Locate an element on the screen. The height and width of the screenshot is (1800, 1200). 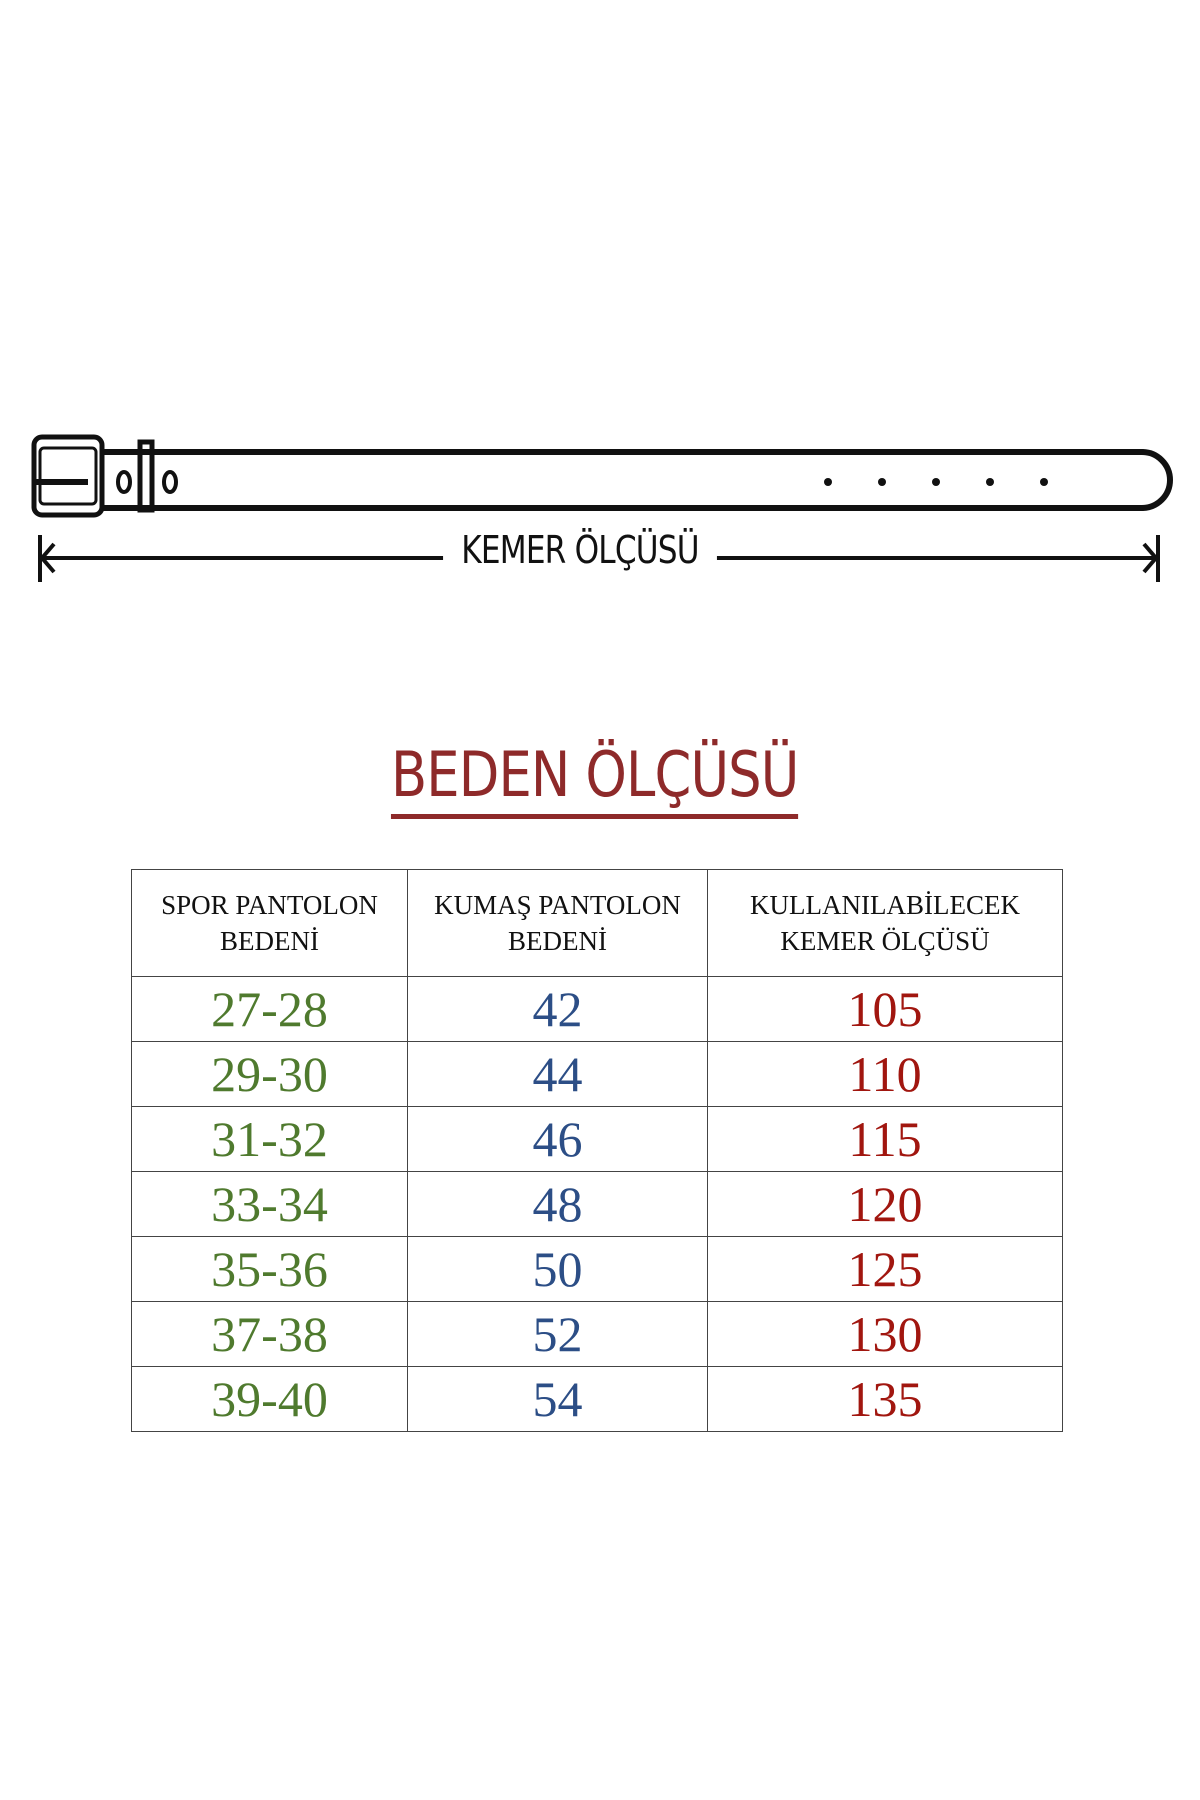
table-row: 35-36 50 125 is located at coordinates (597, 1269).